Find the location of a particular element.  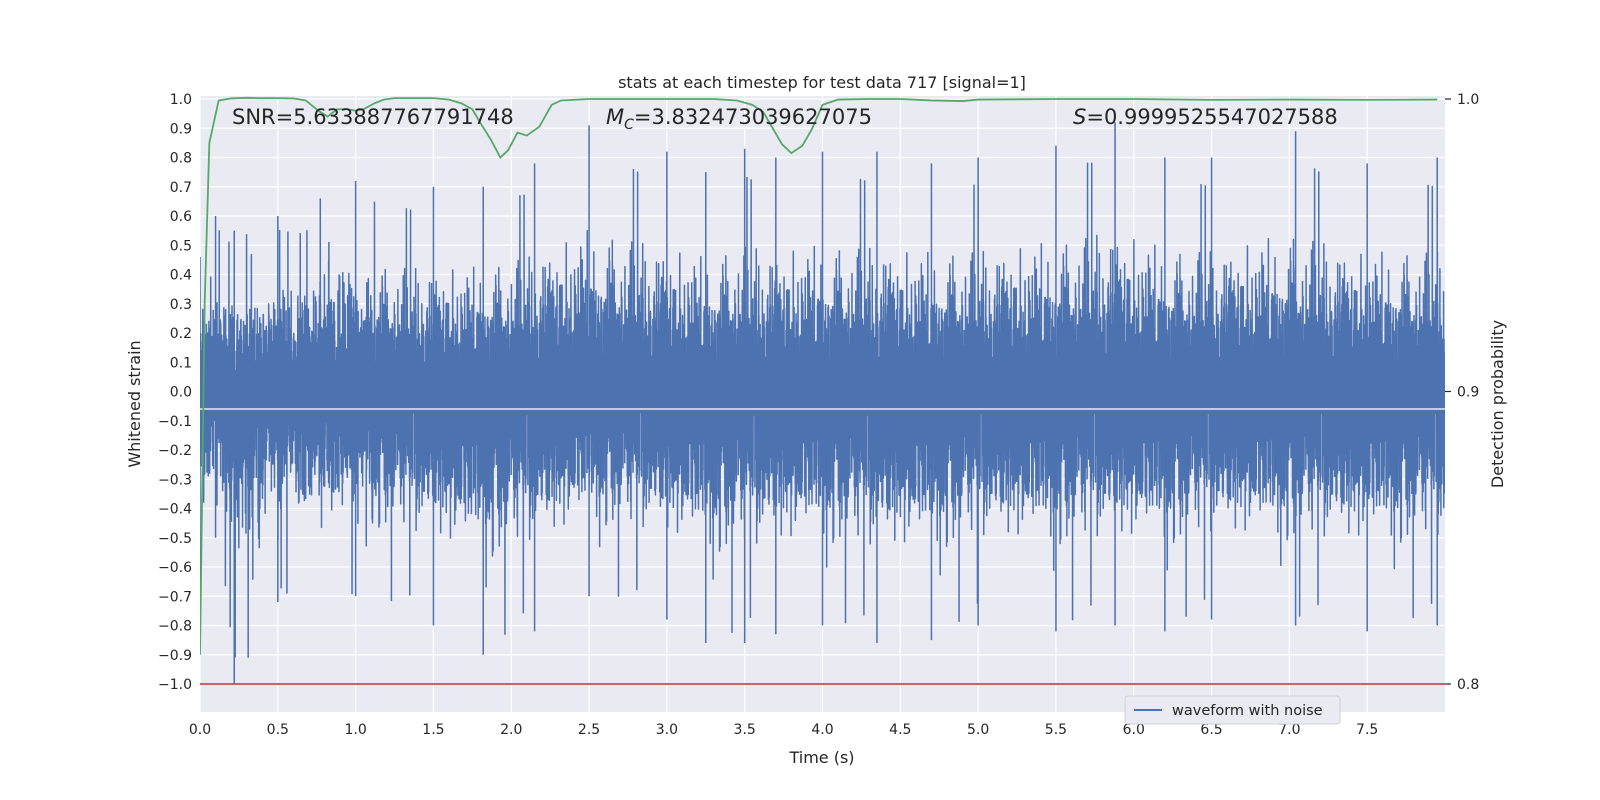

score-value: =0.9999525547027588 is located at coordinates (1211, 117).